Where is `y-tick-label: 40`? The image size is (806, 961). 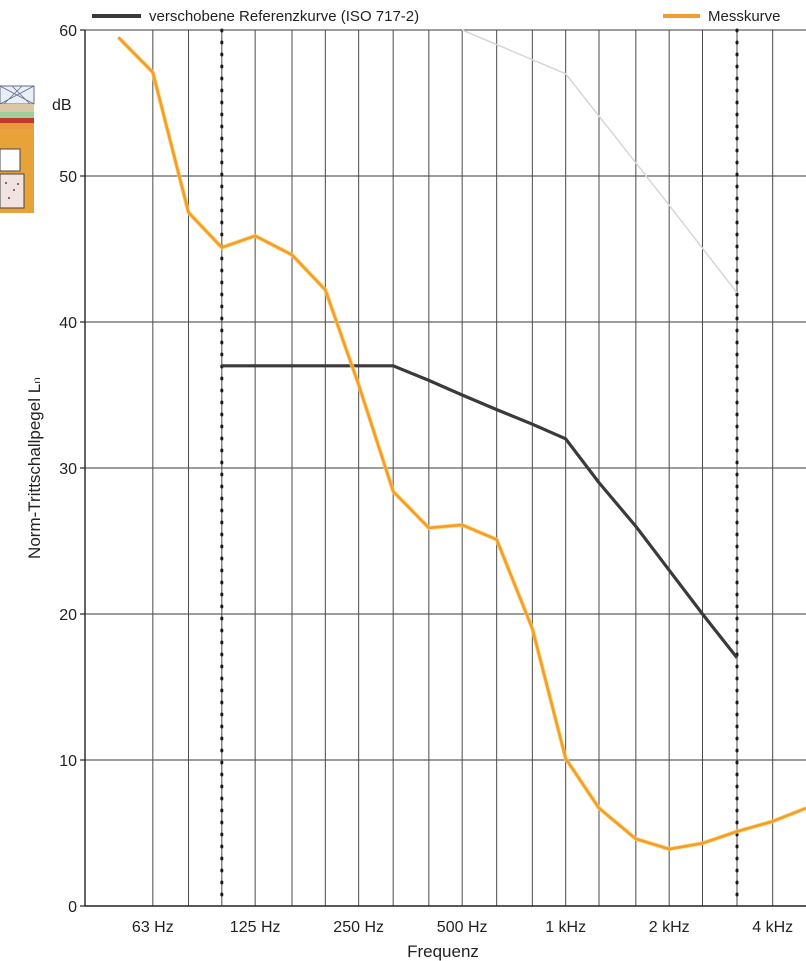 y-tick-label: 40 is located at coordinates (68, 323).